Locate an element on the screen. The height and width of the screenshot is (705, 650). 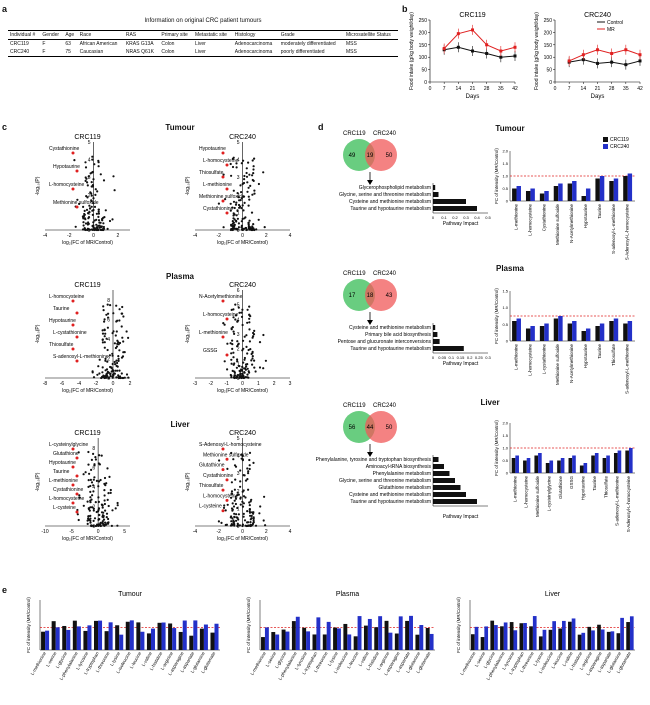
table-cell: 63 is located at coordinates (68, 44).